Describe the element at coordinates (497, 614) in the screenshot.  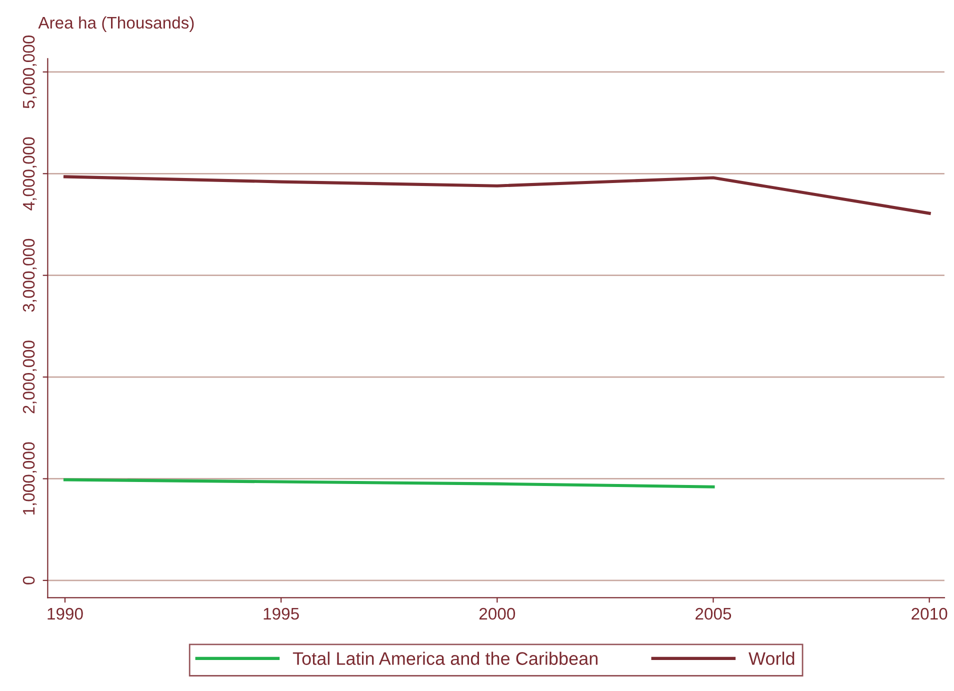
I see `x-tick-label: 2000` at that location.